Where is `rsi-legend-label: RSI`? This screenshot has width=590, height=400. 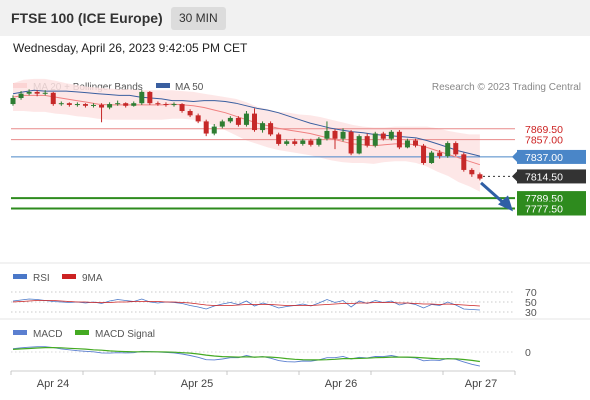 rsi-legend-label: RSI is located at coordinates (41, 278).